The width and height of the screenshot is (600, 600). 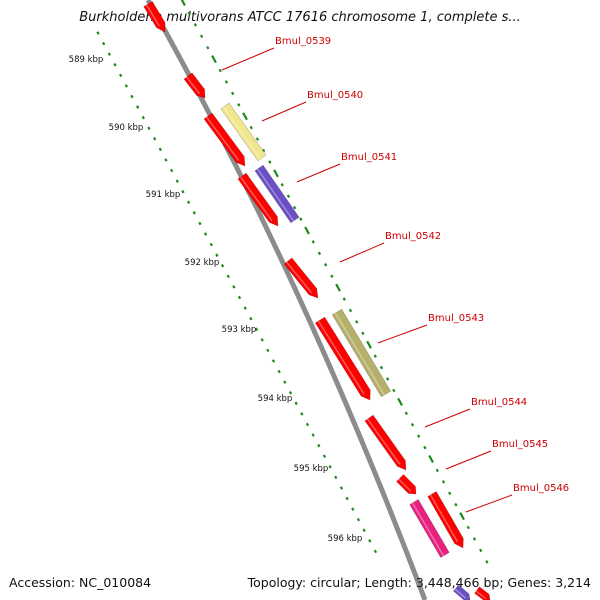 I want to click on gene-label: Bmul_0546, so click(x=541, y=488).